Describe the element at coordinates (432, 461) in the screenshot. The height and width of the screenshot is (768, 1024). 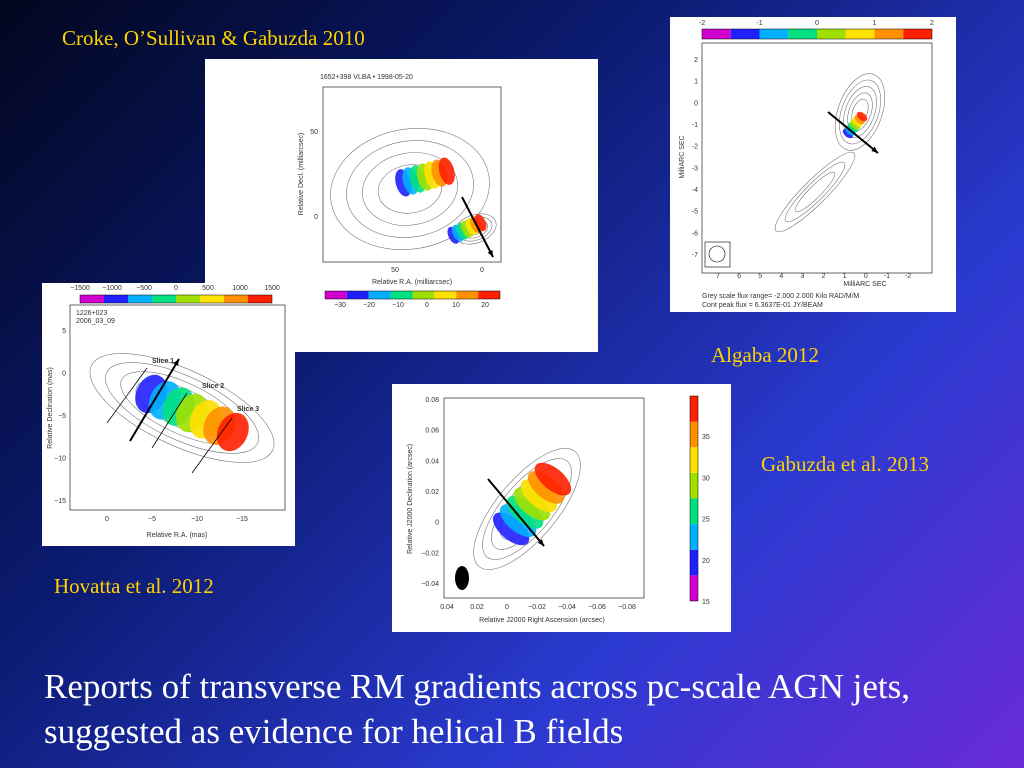
I see `tick-label: 0.04` at that location.